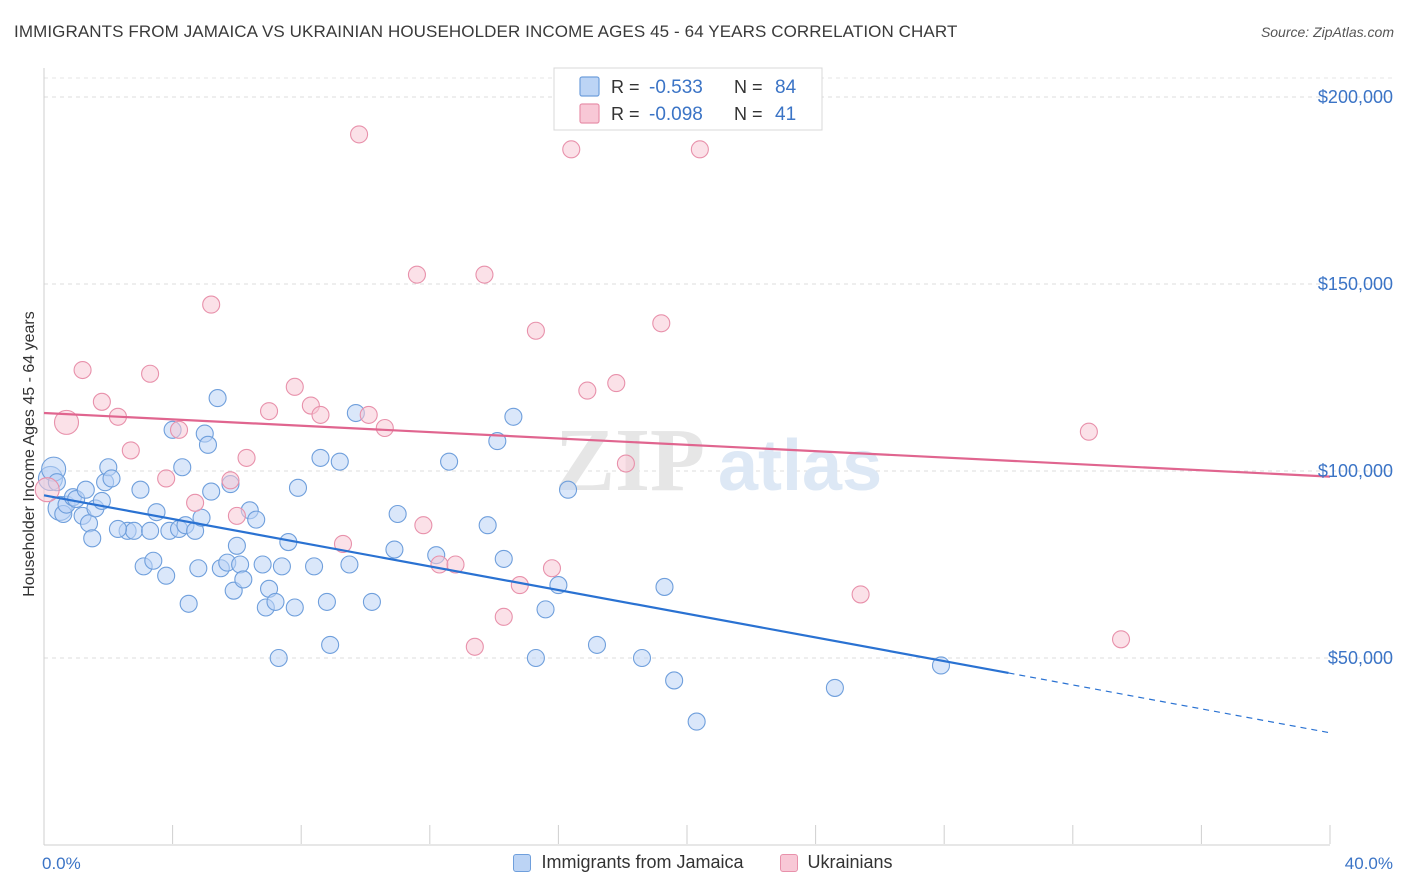  What do you see at coordinates (850, 862) in the screenshot?
I see `legend-label-ukrainians: Ukrainians` at bounding box center [850, 862].